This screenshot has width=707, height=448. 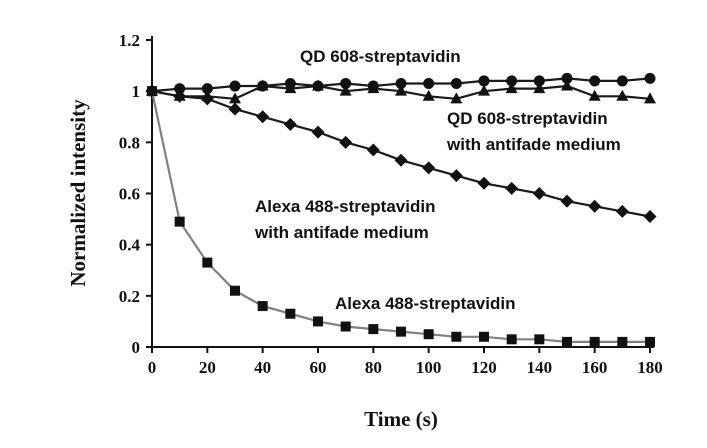 What do you see at coordinates (425, 303) in the screenshot?
I see `annotation-alexa-plain: Alexa 488-streptavidin` at bounding box center [425, 303].